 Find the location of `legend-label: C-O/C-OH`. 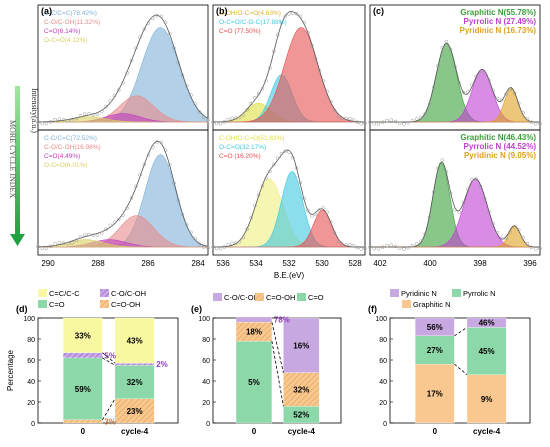

legend-label: C-O/C-OH is located at coordinates (241, 297).